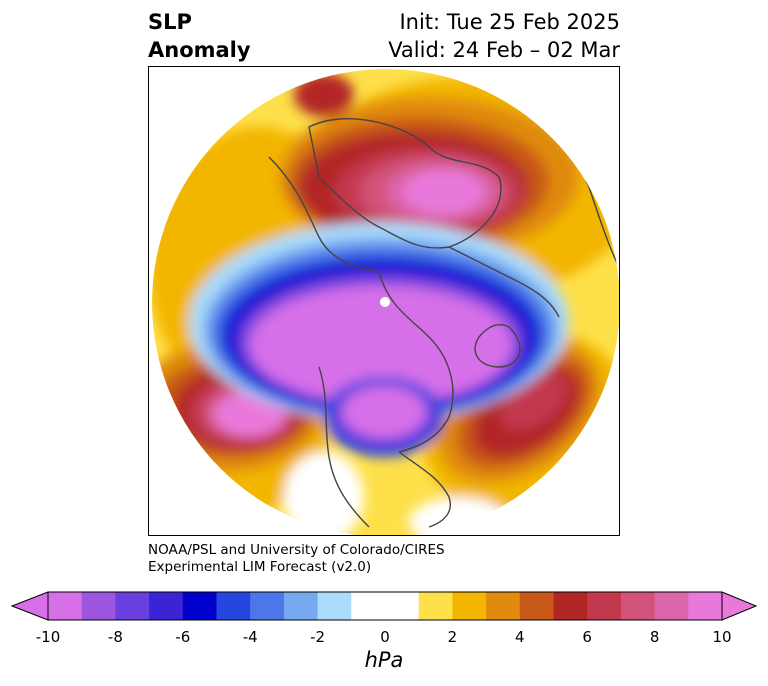 Image resolution: width=768 pixels, height=686 pixels. Describe the element at coordinates (722, 637) in the screenshot. I see `colorbar-tick-label: 10` at that location.